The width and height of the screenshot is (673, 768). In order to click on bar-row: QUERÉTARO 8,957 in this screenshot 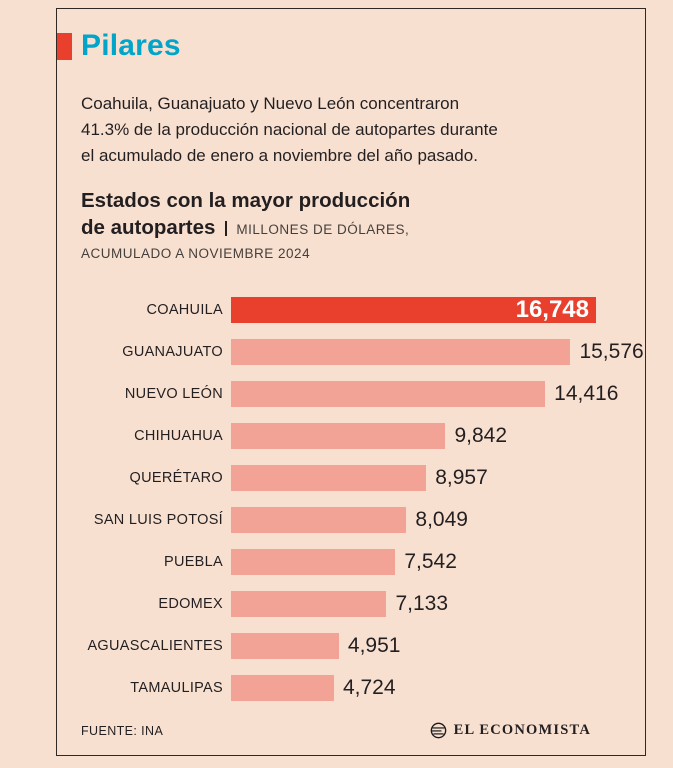, I will do `click(351, 478)`.